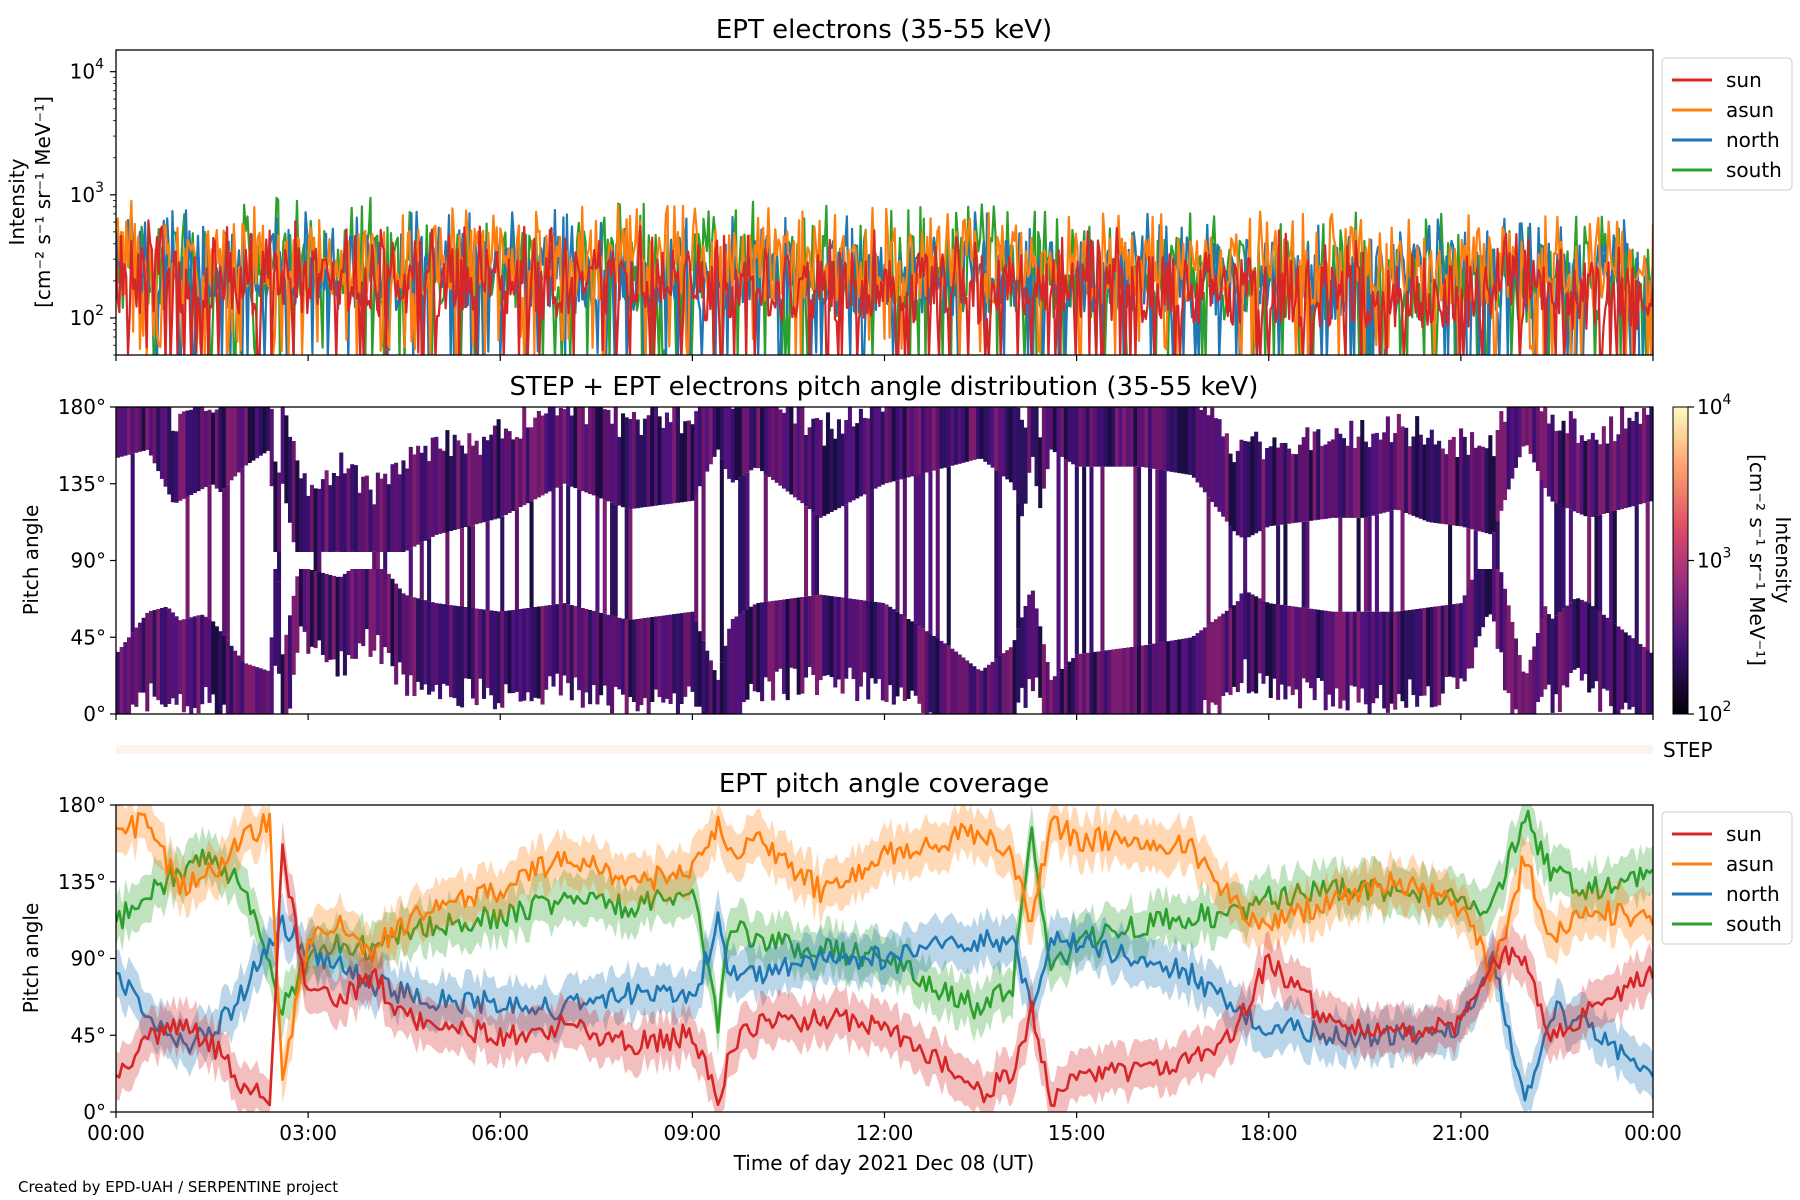 This screenshot has height=1200, width=1800. What do you see at coordinates (1753, 894) in the screenshot?
I see `legend-label-north: north` at bounding box center [1753, 894].